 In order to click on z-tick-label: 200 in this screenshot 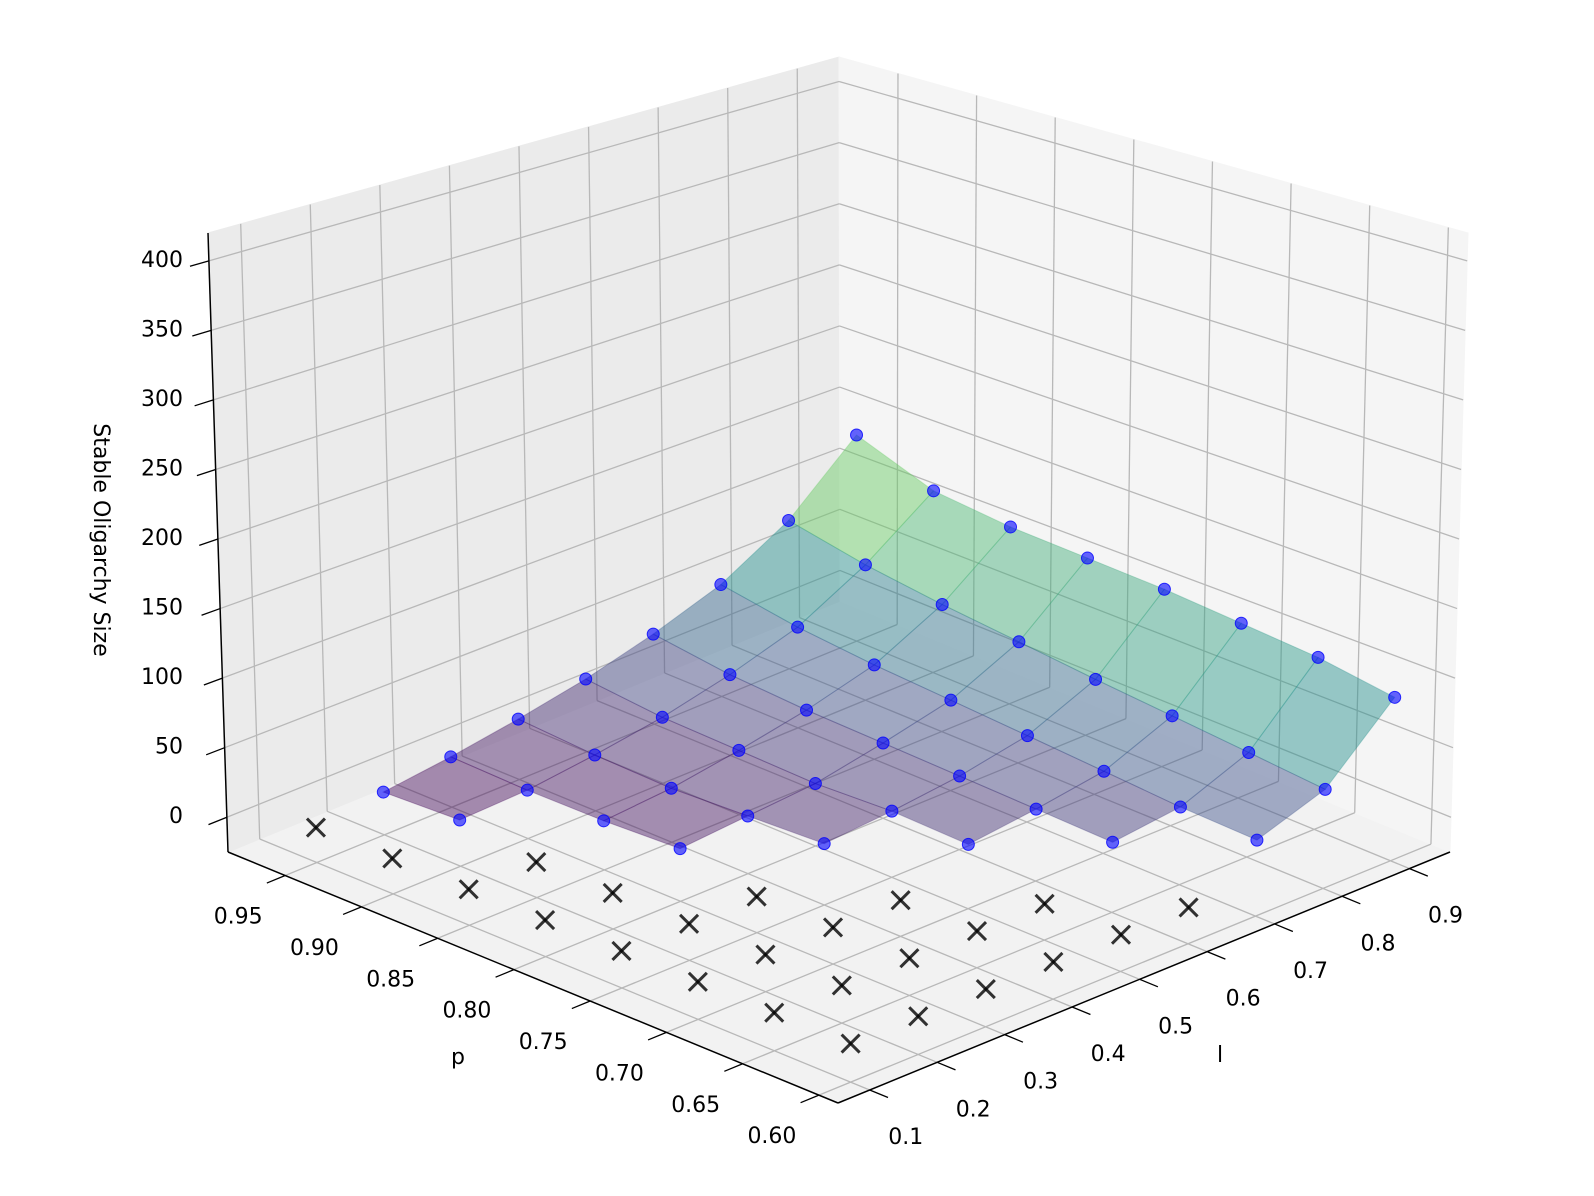, I will do `click(162, 538)`.